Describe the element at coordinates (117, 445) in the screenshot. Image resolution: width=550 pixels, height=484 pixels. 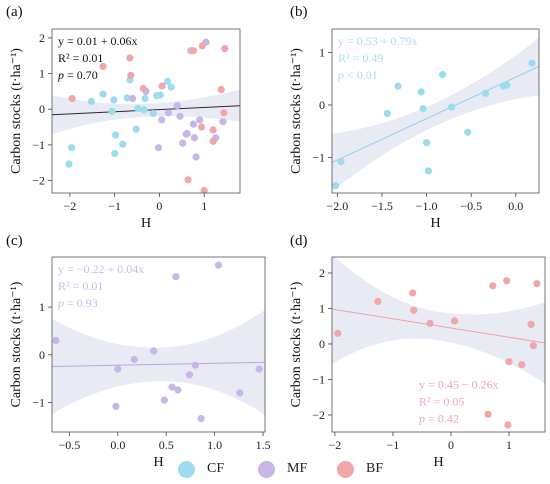
I see `x-tick-label-c-1: 0.0` at that location.